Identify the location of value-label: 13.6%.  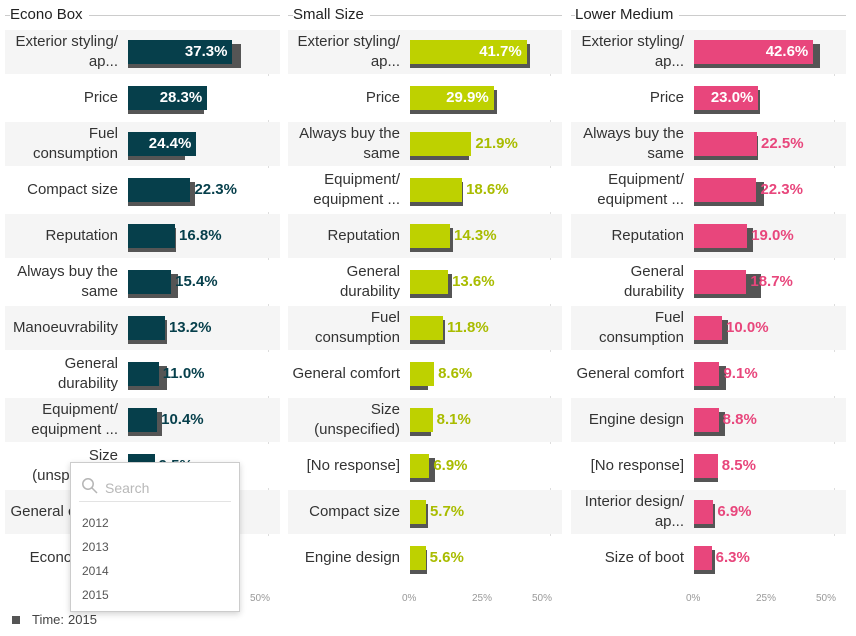
(473, 281).